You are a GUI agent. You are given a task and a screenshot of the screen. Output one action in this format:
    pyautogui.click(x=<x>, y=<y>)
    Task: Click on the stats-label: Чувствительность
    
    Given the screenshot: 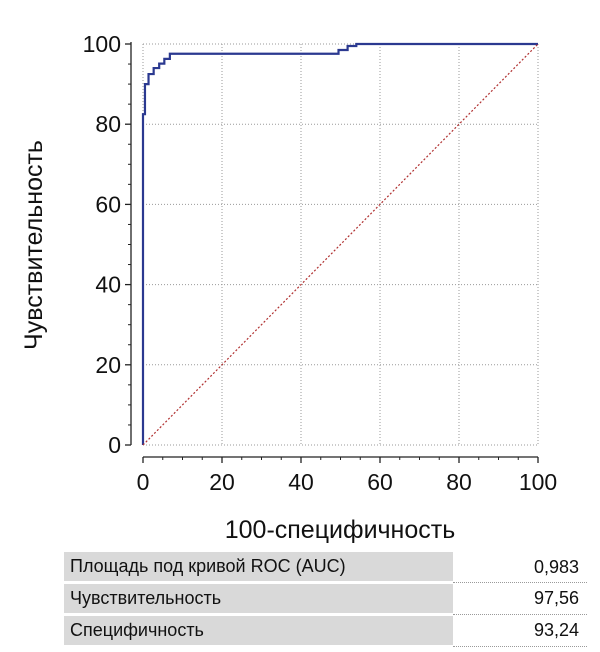 What is the action you would take?
    pyautogui.click(x=258, y=599)
    